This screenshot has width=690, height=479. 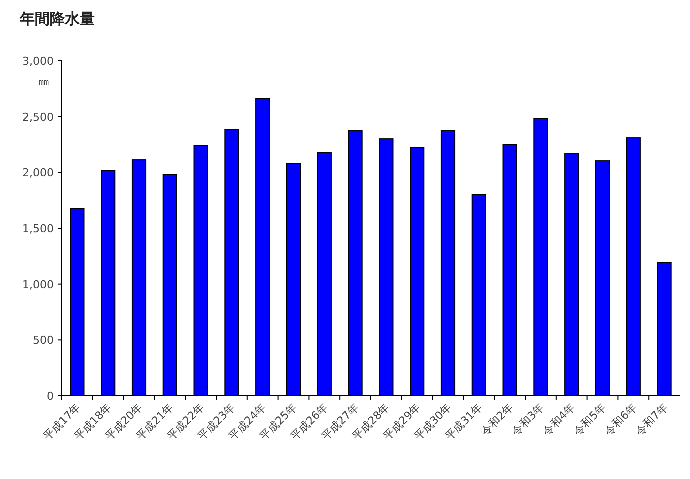 I want to click on y-axis-title: ㎜, so click(x=44, y=81).